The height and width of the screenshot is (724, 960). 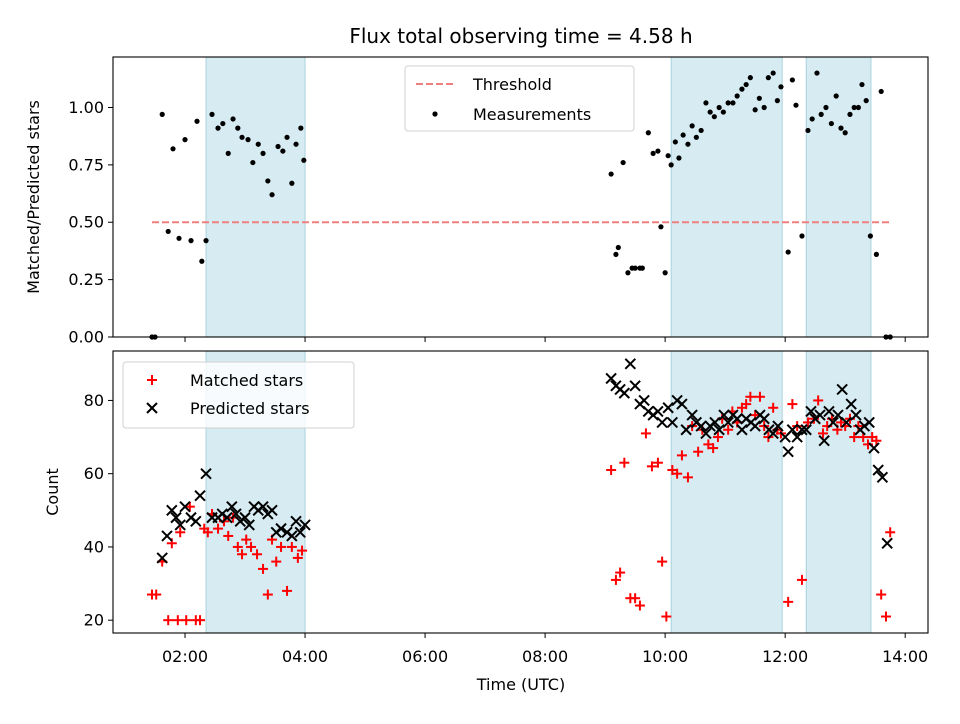 I want to click on y-tick-label: 0.25, so click(x=86, y=279).